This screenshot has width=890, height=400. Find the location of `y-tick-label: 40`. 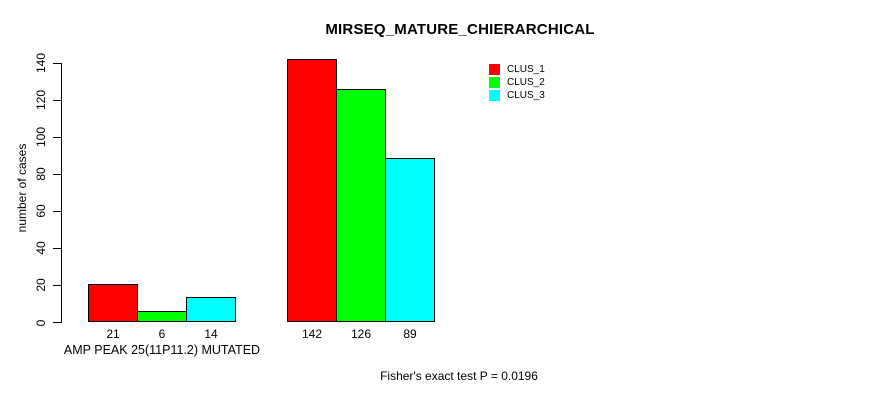

y-tick-label: 40 is located at coordinates (41, 248).